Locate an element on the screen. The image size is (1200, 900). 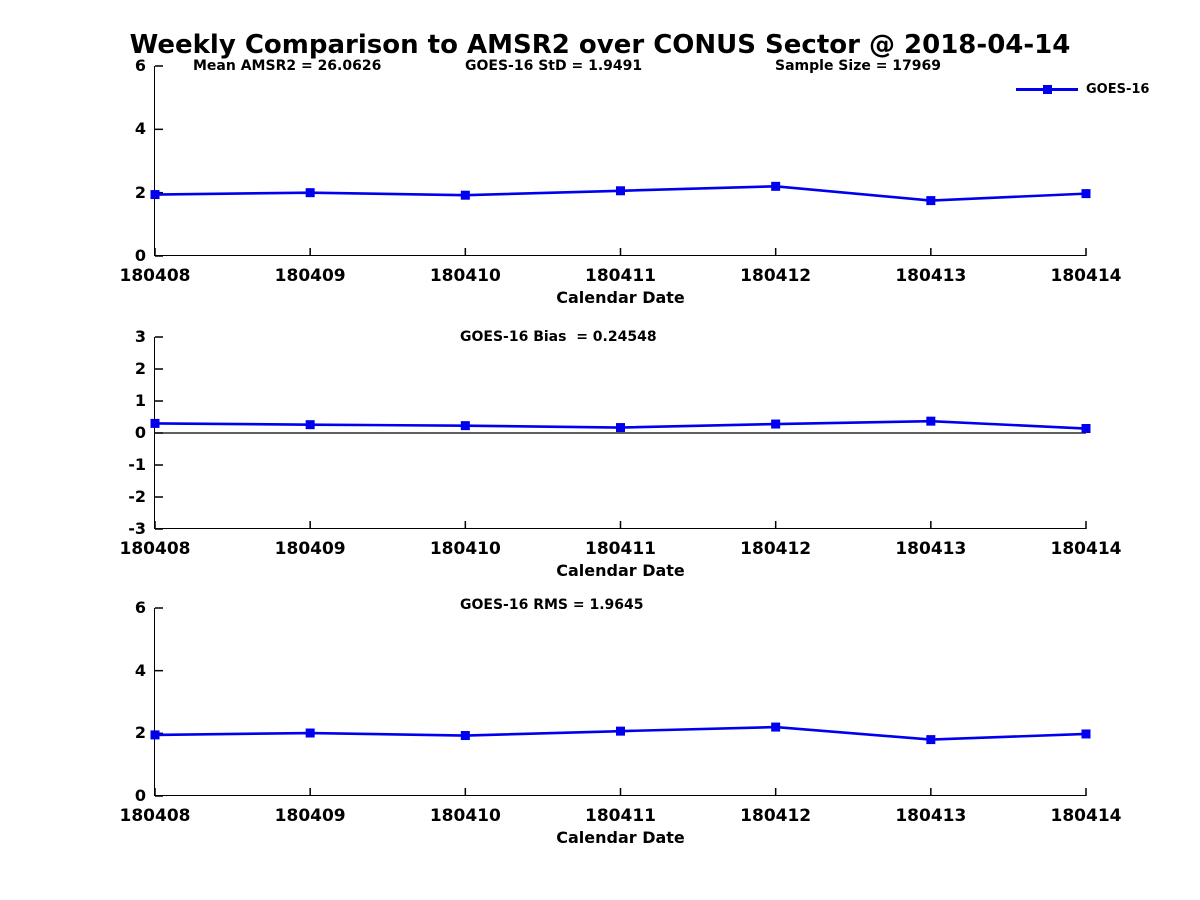
legend: GOES-16 is located at coordinates (1101, 89).